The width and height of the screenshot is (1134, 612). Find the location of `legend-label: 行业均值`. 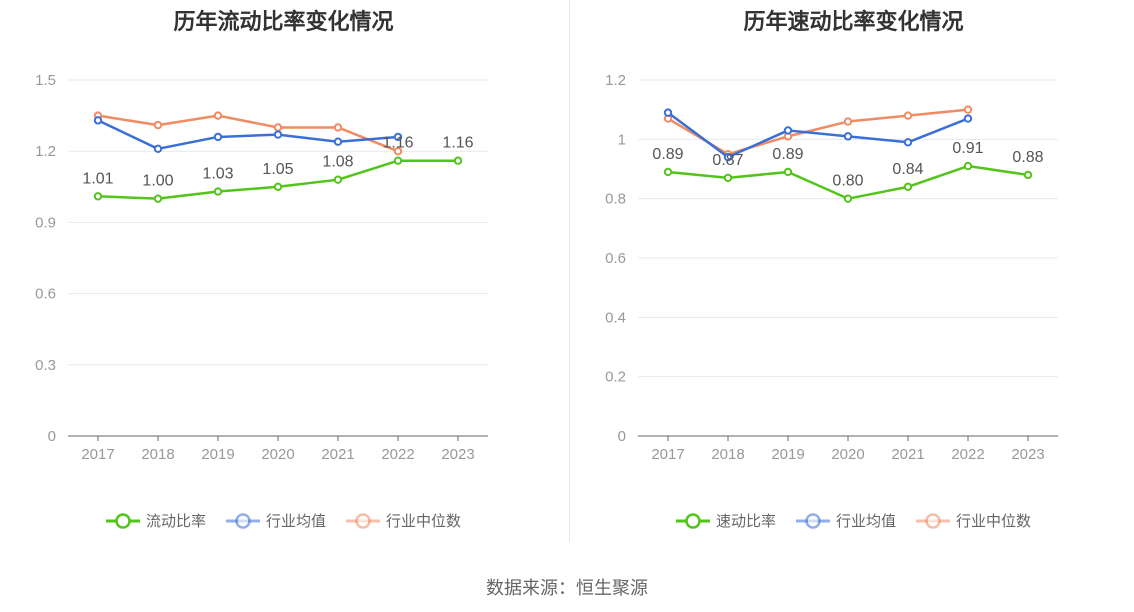

legend-label: 行业均值 is located at coordinates (865, 521).